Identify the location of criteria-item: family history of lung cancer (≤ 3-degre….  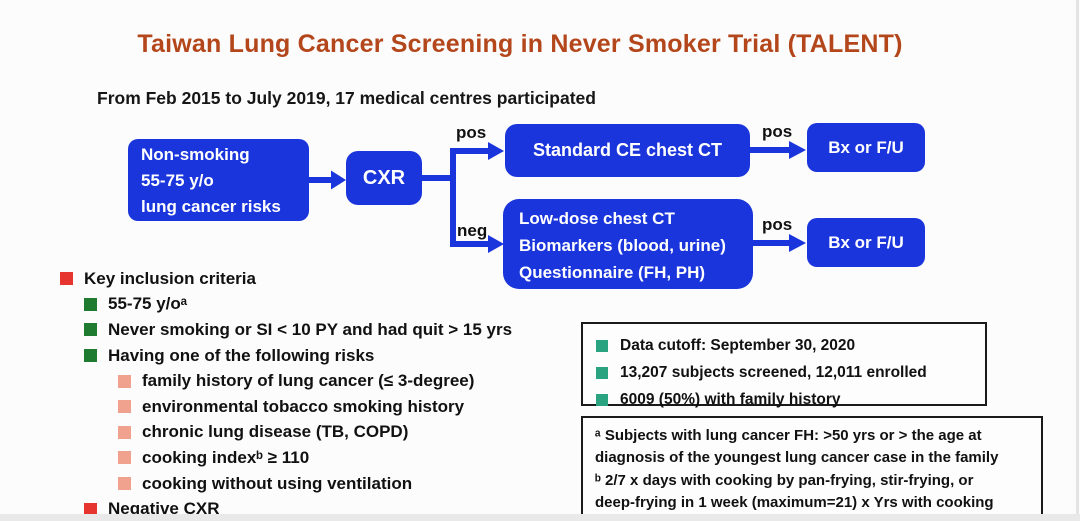
(290, 381).